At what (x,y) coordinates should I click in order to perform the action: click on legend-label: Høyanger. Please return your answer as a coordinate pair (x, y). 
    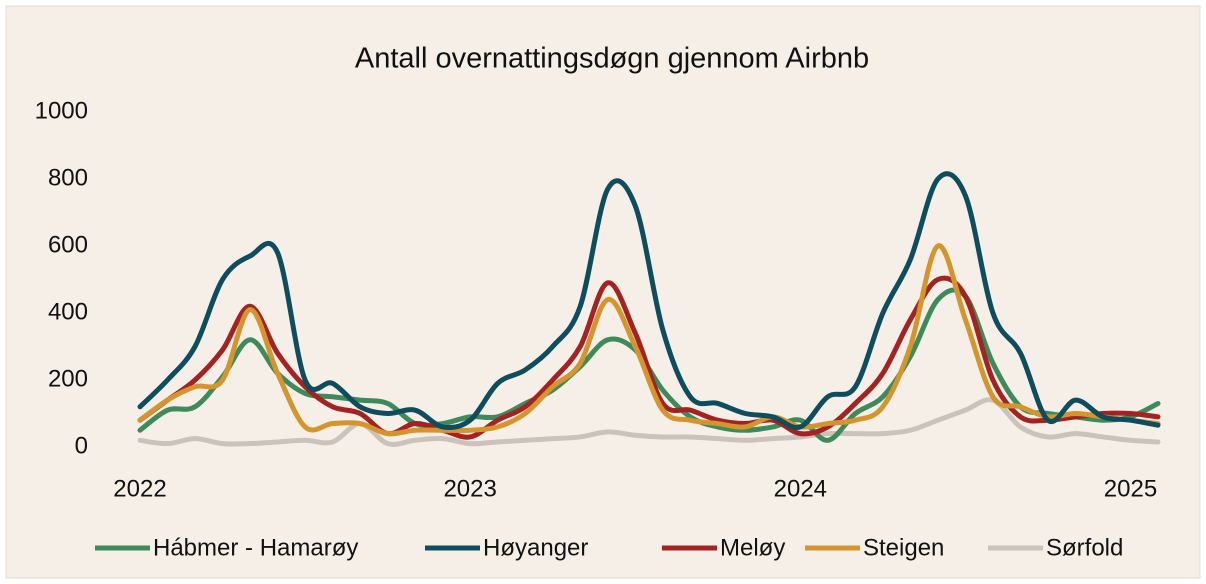
    Looking at the image, I should click on (535, 547).